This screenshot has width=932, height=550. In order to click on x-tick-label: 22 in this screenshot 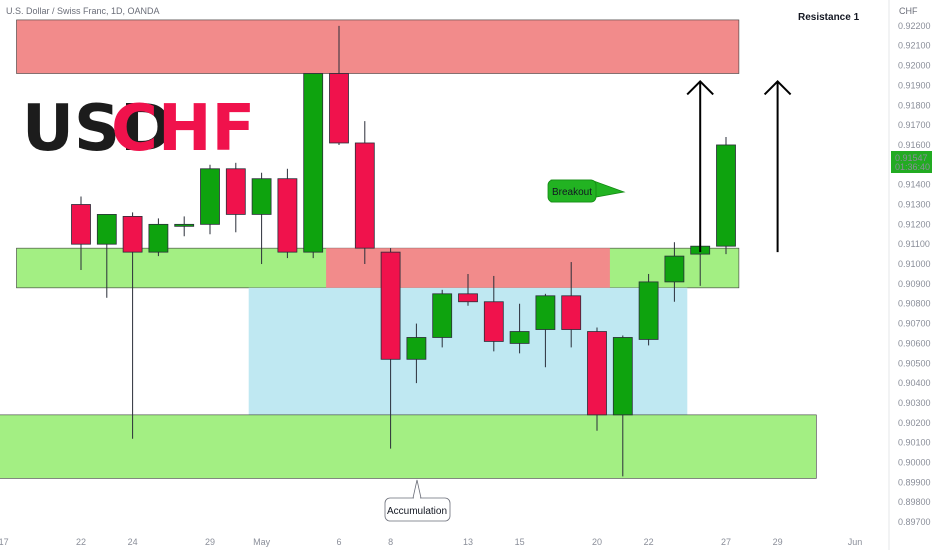, I will do `click(81, 542)`.